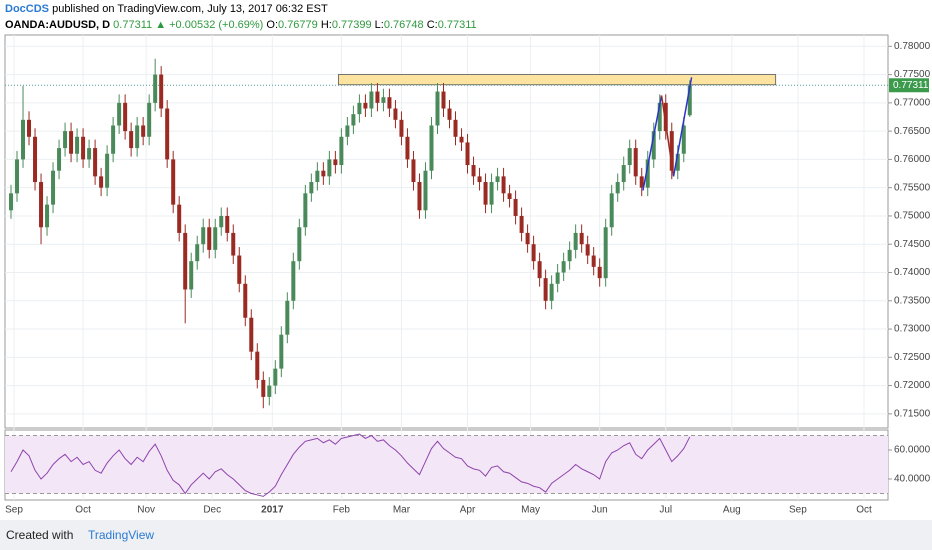 The height and width of the screenshot is (550, 932). Describe the element at coordinates (600, 510) in the screenshot. I see `x-tick-label: Jun` at that location.